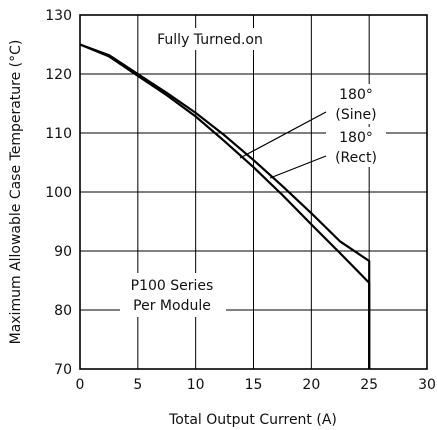  What do you see at coordinates (311, 385) in the screenshot?
I see `x-tick-label-4: 20` at bounding box center [311, 385].